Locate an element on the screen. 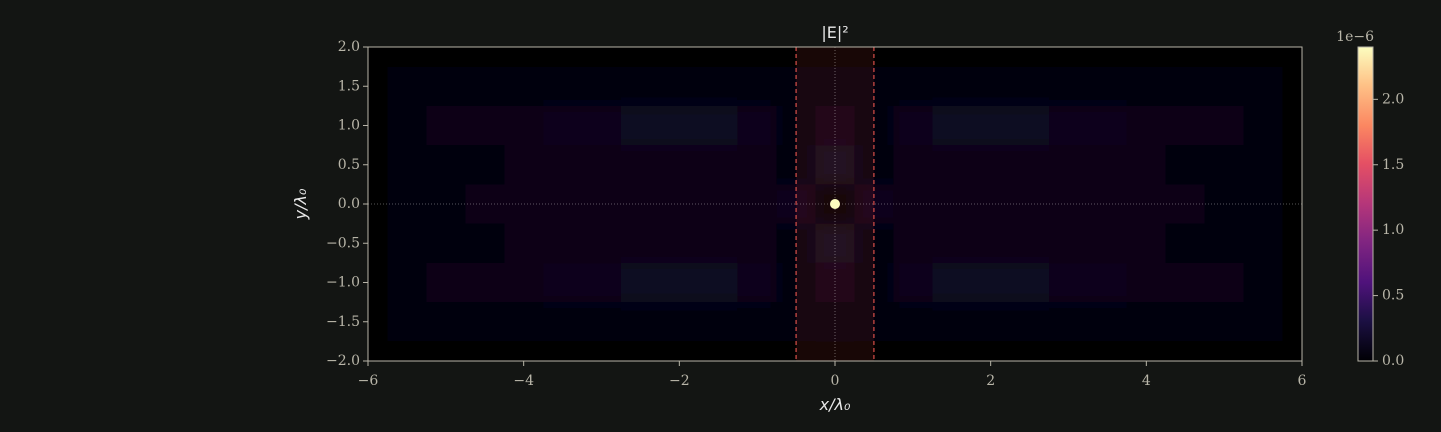 This screenshot has width=1441, height=432. colorbar-offset-label: 1e−6 is located at coordinates (1355, 37).